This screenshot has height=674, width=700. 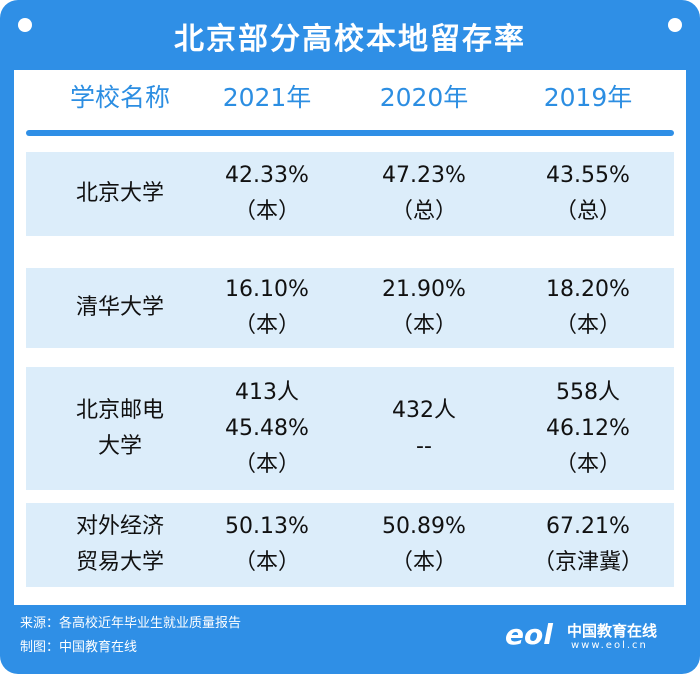 I want to click on cell-line: 16.10%, so click(x=267, y=289).